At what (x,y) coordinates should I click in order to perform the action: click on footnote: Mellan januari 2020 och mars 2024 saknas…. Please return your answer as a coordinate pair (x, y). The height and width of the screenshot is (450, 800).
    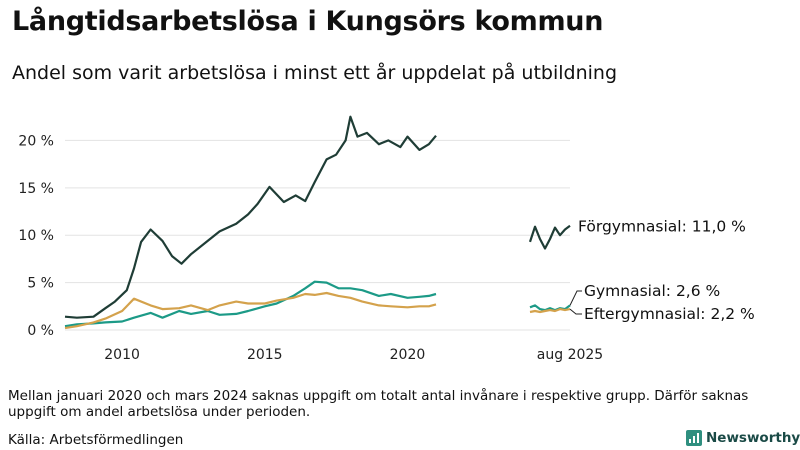
    Looking at the image, I should click on (378, 404).